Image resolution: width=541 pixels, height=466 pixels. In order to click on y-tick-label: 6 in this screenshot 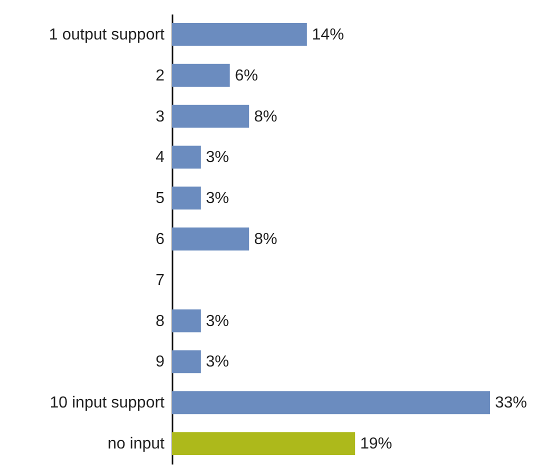, I will do `click(160, 239)`.